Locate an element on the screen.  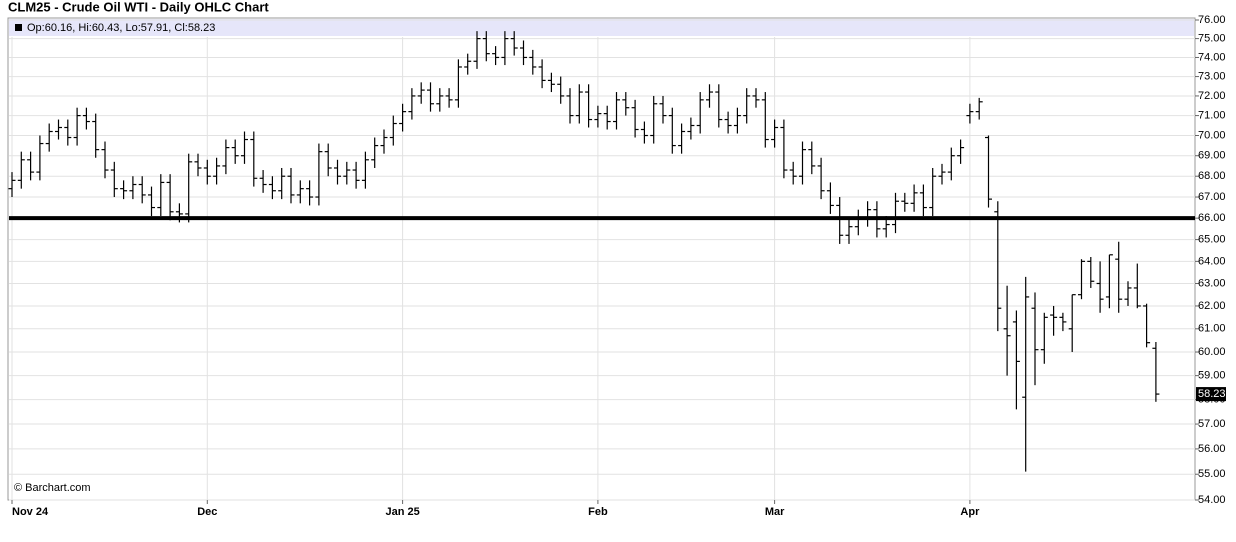
y-tick-label: 71.00 is located at coordinates (1212, 115).